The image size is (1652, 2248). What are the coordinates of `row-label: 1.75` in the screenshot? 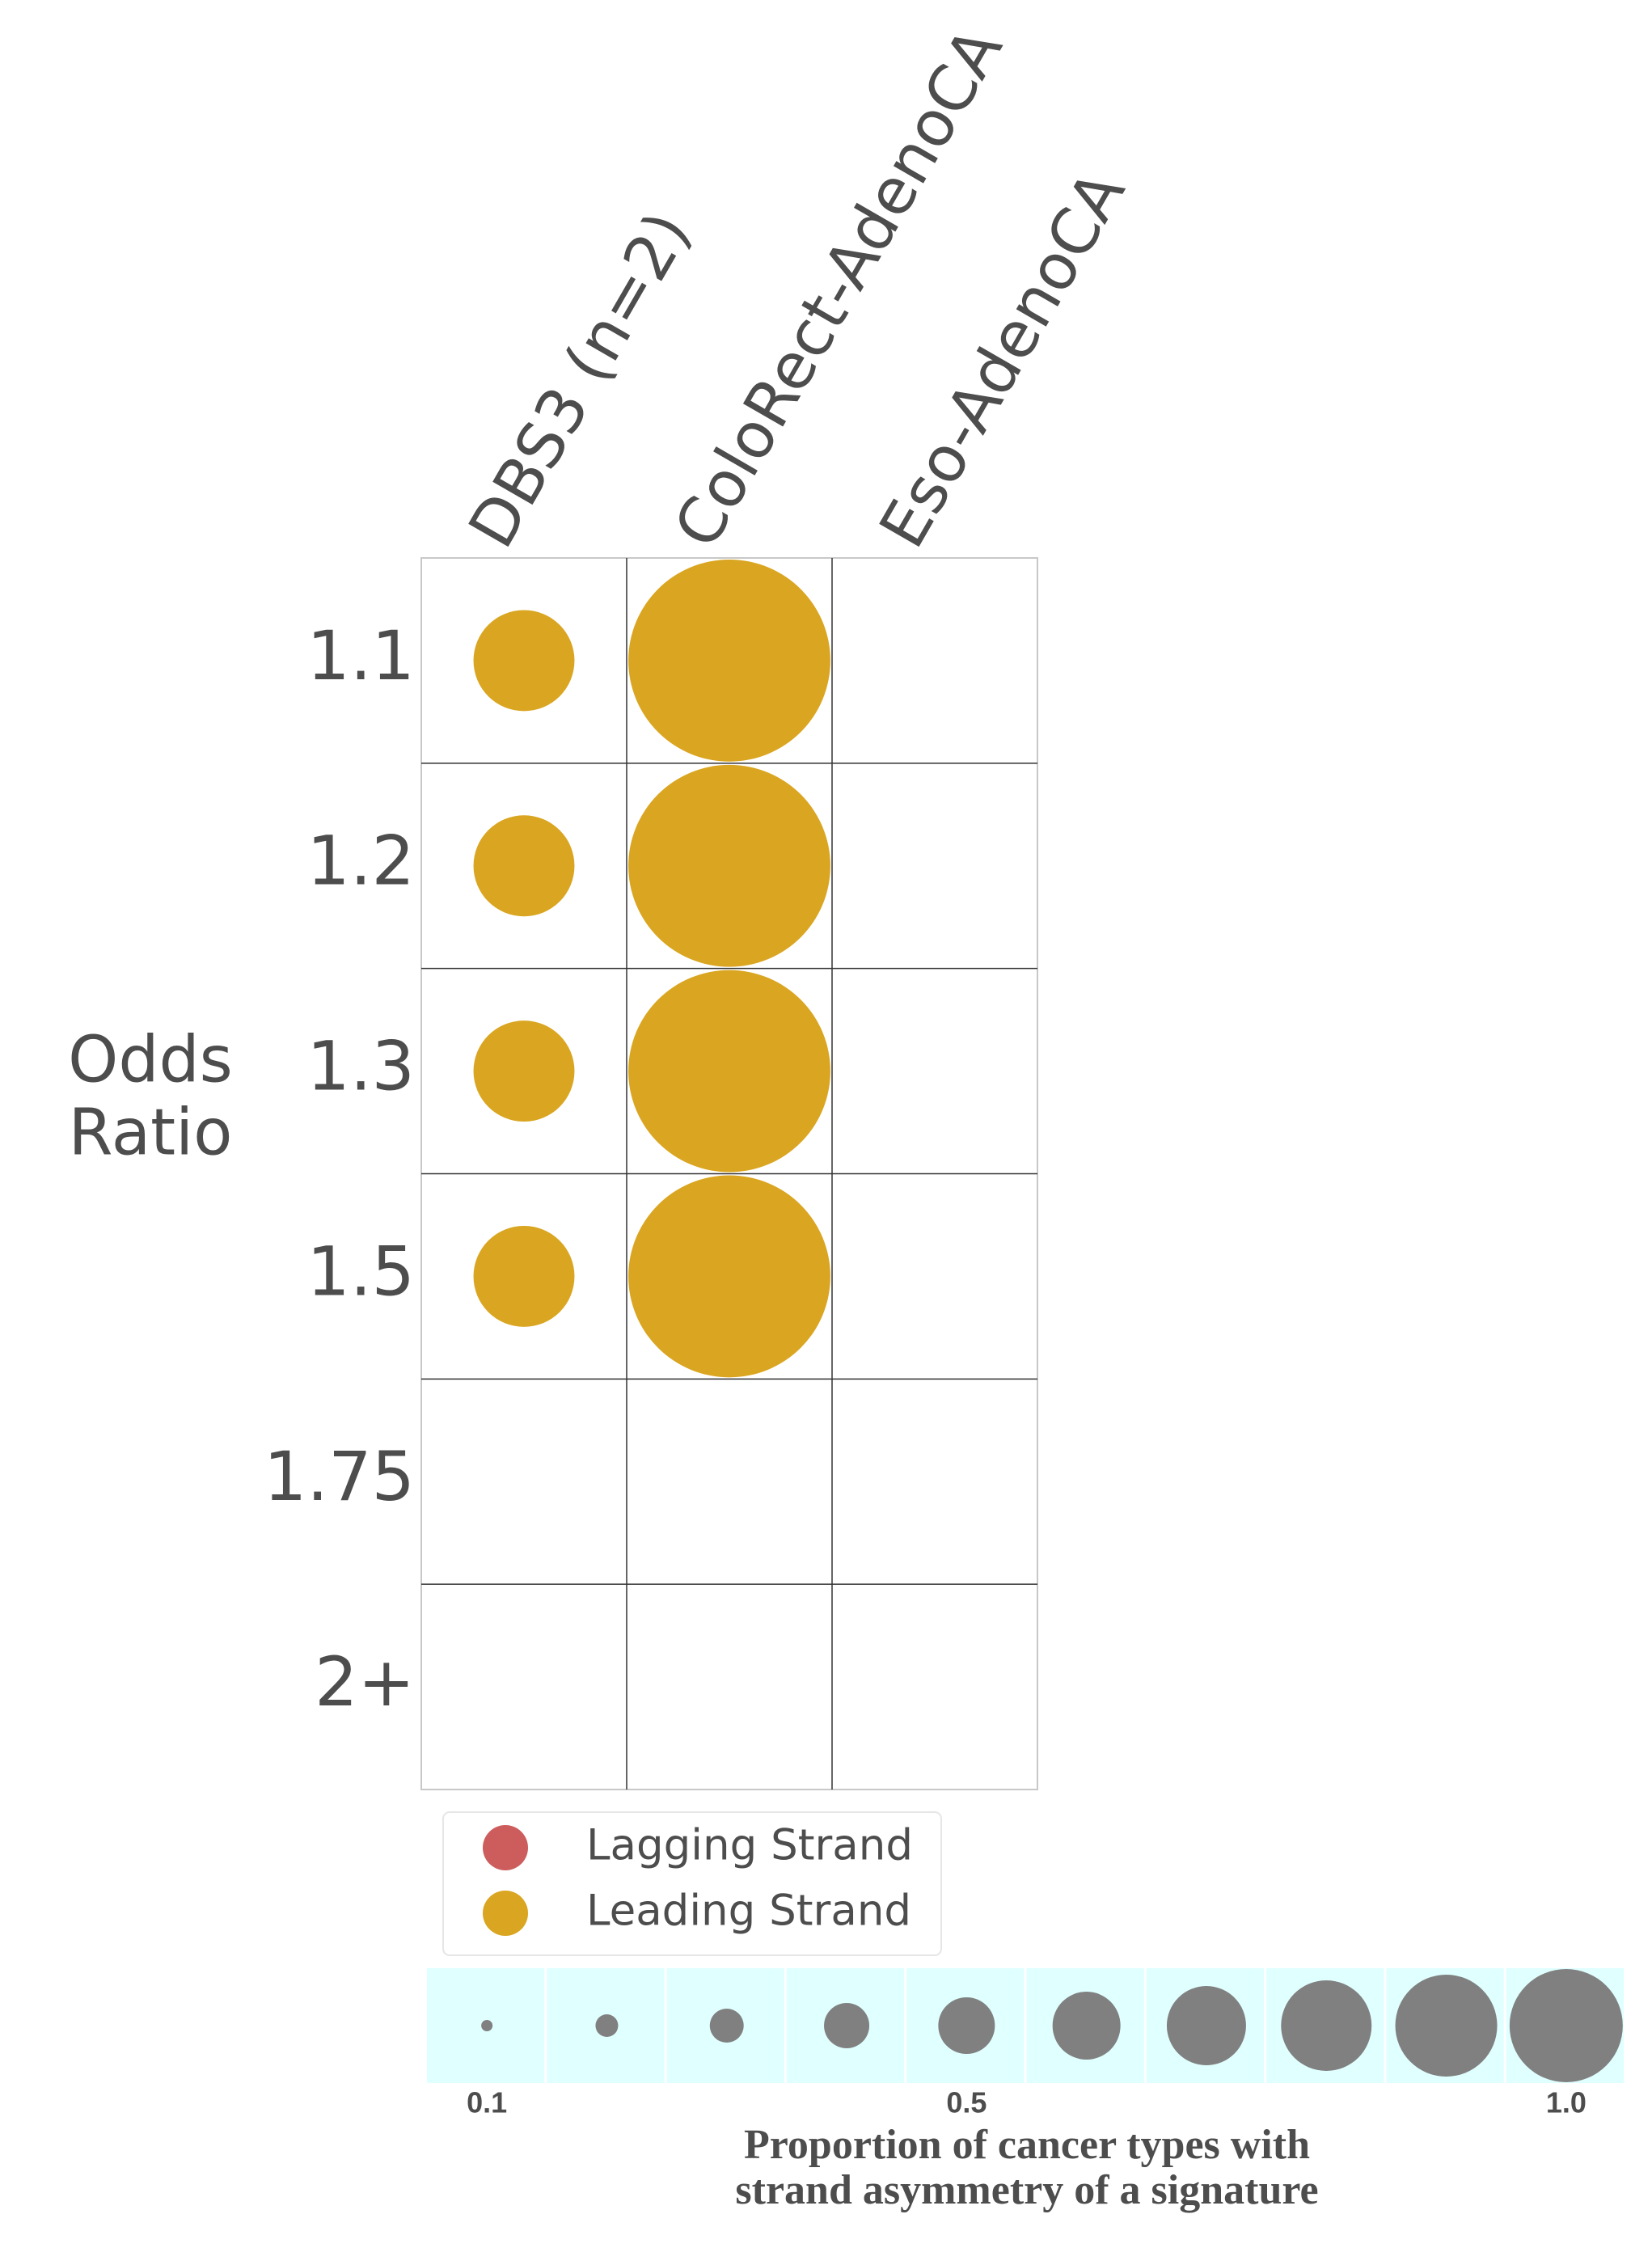 It's located at (339, 1476).